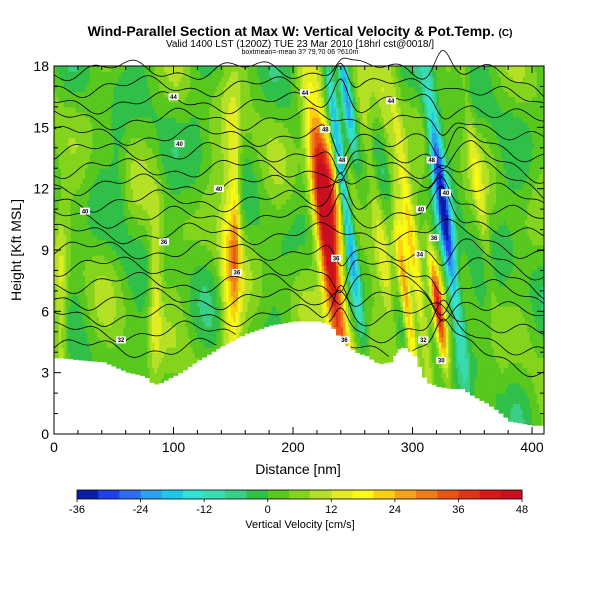 The height and width of the screenshot is (600, 600). I want to click on colorbar-tick-label: 12, so click(331, 510).